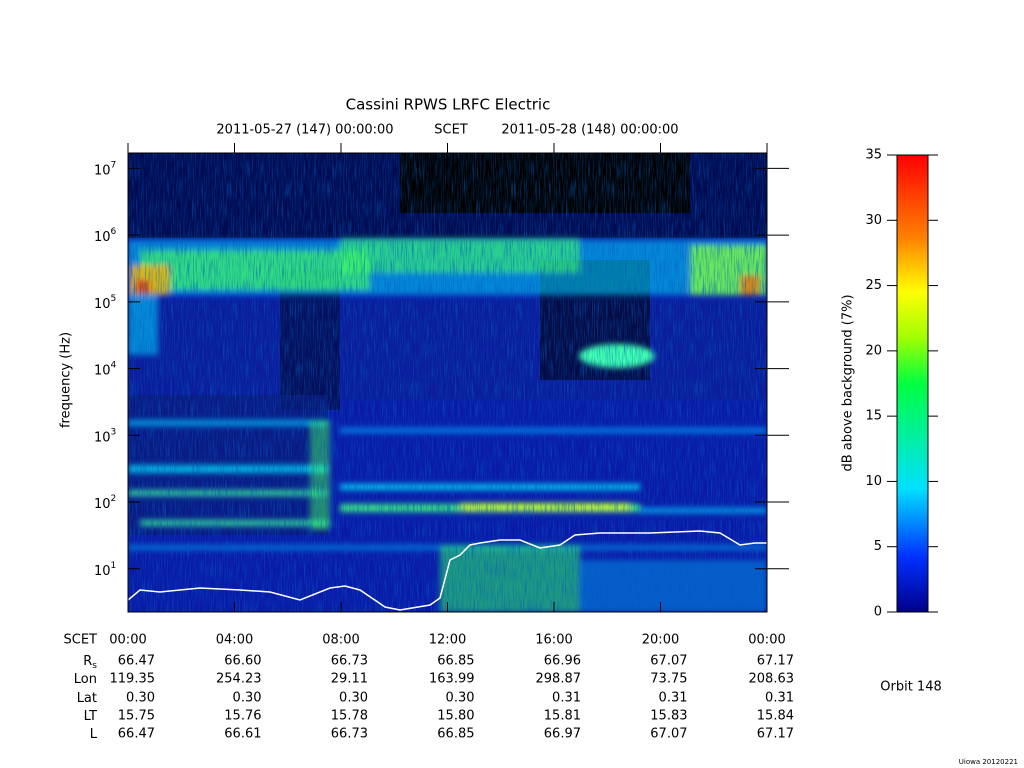 Image resolution: width=1024 pixels, height=768 pixels. I want to click on colorbar, so click(912, 383).